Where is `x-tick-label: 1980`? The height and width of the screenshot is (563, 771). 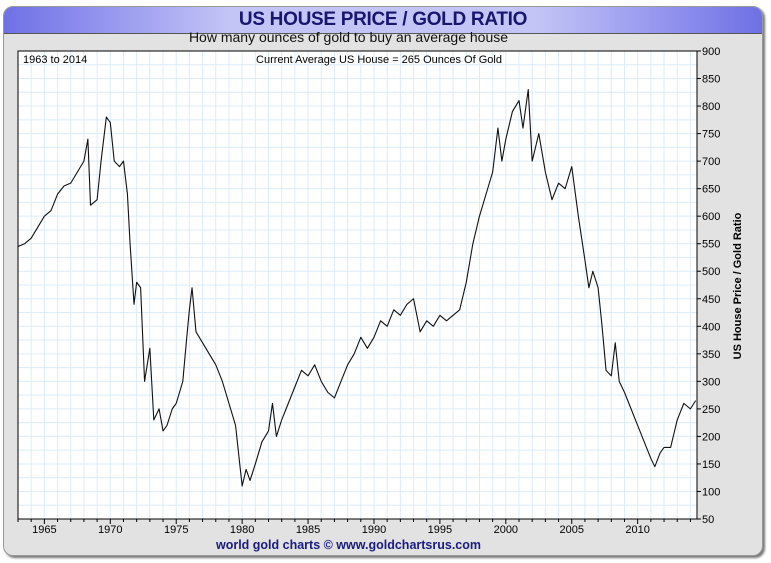
x-tick-label: 1980 is located at coordinates (242, 530).